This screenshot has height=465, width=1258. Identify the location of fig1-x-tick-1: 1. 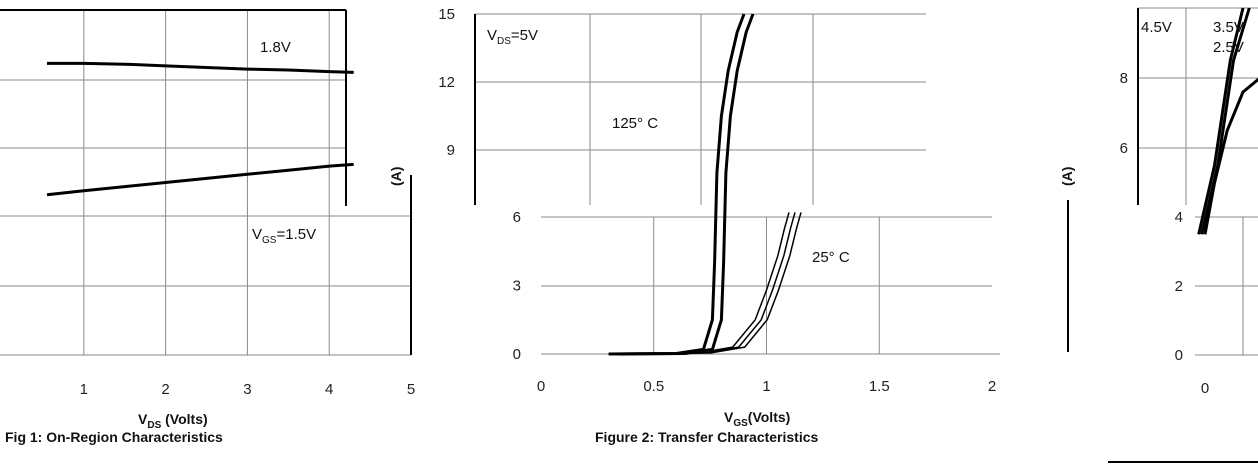
(84, 389).